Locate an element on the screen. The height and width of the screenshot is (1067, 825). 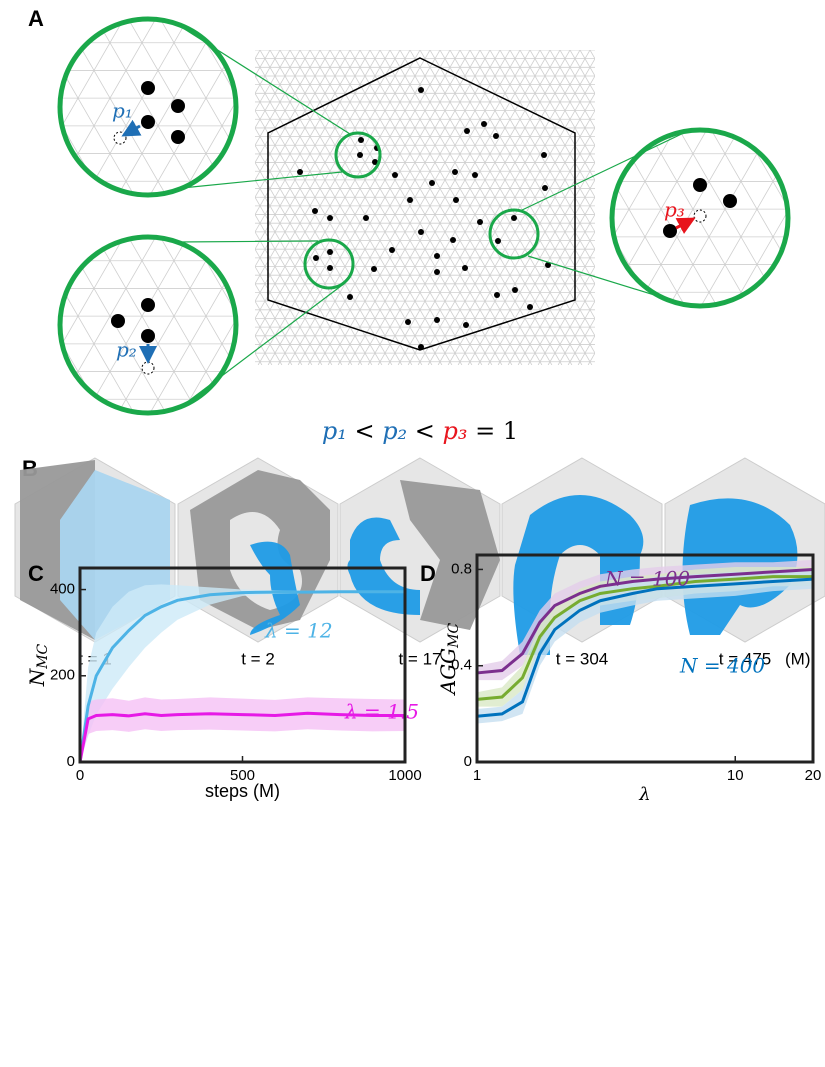
time-label: t = 17 is located at coordinates (419, 658).